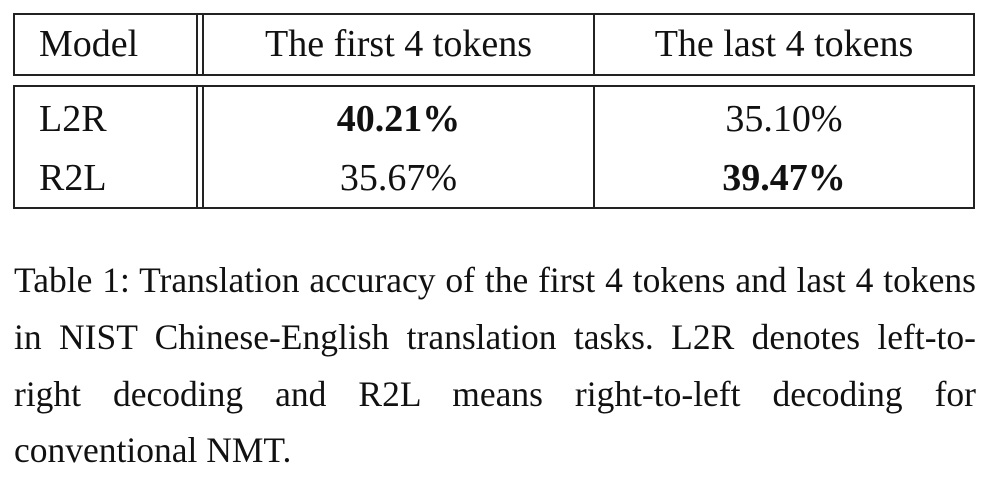 Image resolution: width=994 pixels, height=479 pixels. I want to click on row-l2r-first4: 40.21%, so click(398, 119).